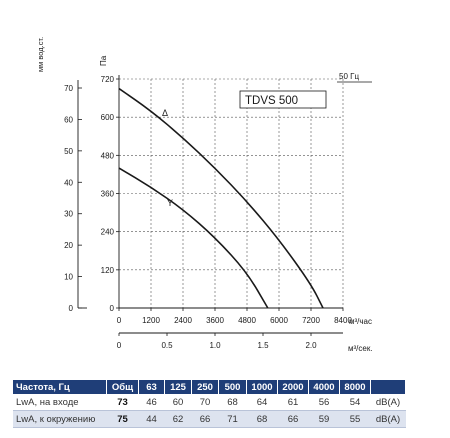 Image resolution: width=450 pixels, height=438 pixels. Describe the element at coordinates (71, 308) in the screenshot. I see `mm-tick-label: 0` at that location.